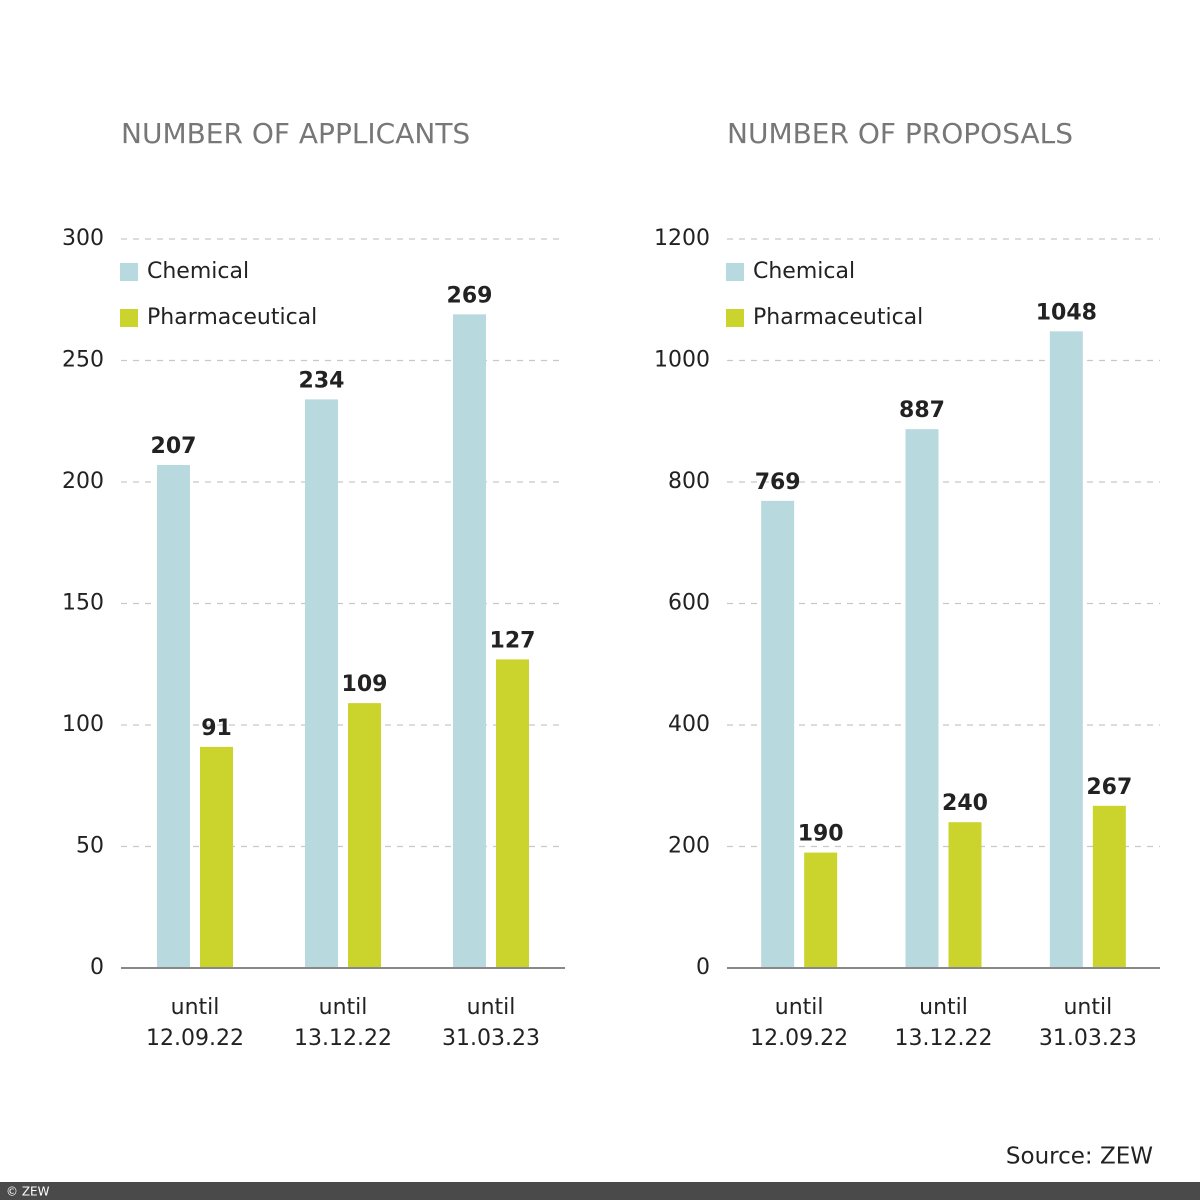  Describe the element at coordinates (821, 834) in the screenshot. I see `value-label: 190` at that location.